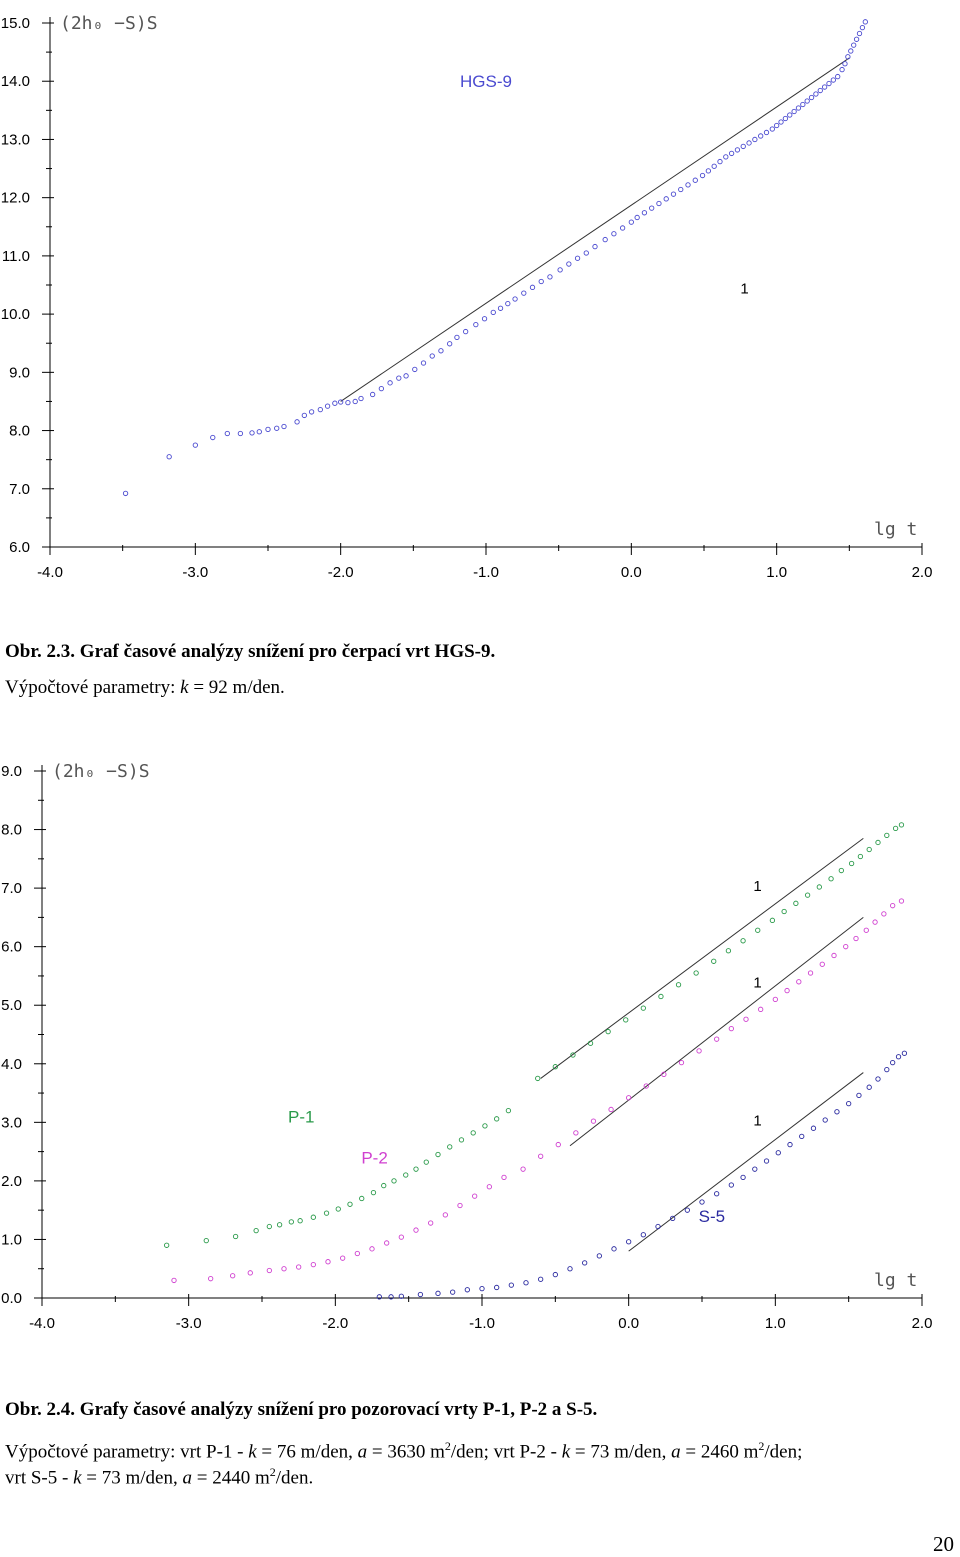  Describe the element at coordinates (195, 572) in the screenshot. I see `x-tick-label: -3.0` at that location.